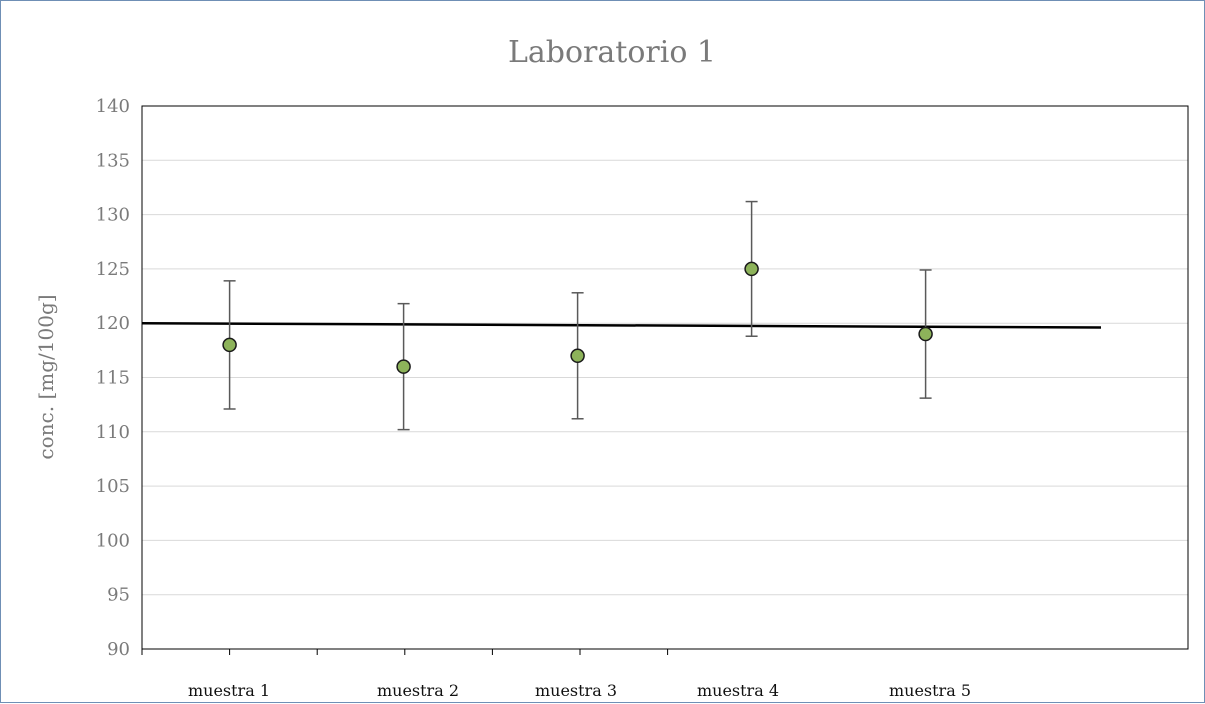 This screenshot has width=1205, height=704. I want to click on y-tick-label-130: 130, so click(113, 215).